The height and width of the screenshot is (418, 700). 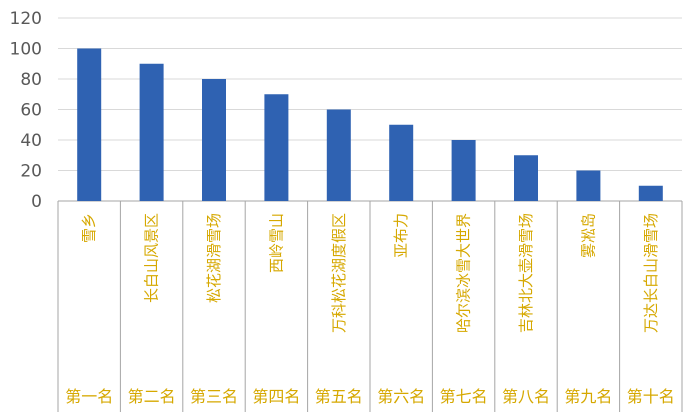 I want to click on category-label: 雾凇岛, so click(x=588, y=235).